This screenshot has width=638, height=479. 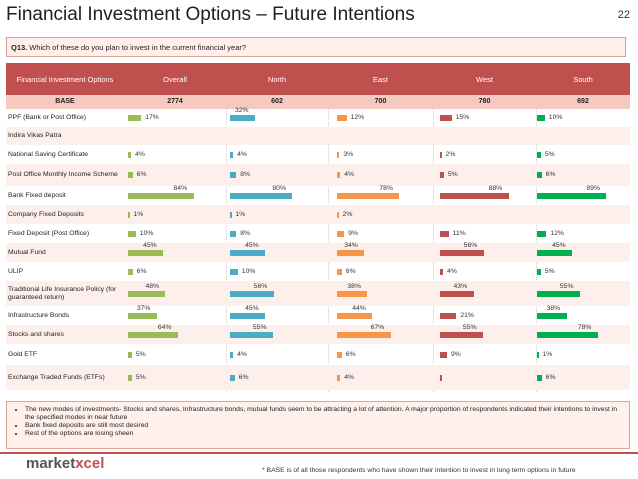 What do you see at coordinates (318, 155) in the screenshot?
I see `table-row: National Saving Certificate 4% 4% 3% 2% 5%` at bounding box center [318, 155].